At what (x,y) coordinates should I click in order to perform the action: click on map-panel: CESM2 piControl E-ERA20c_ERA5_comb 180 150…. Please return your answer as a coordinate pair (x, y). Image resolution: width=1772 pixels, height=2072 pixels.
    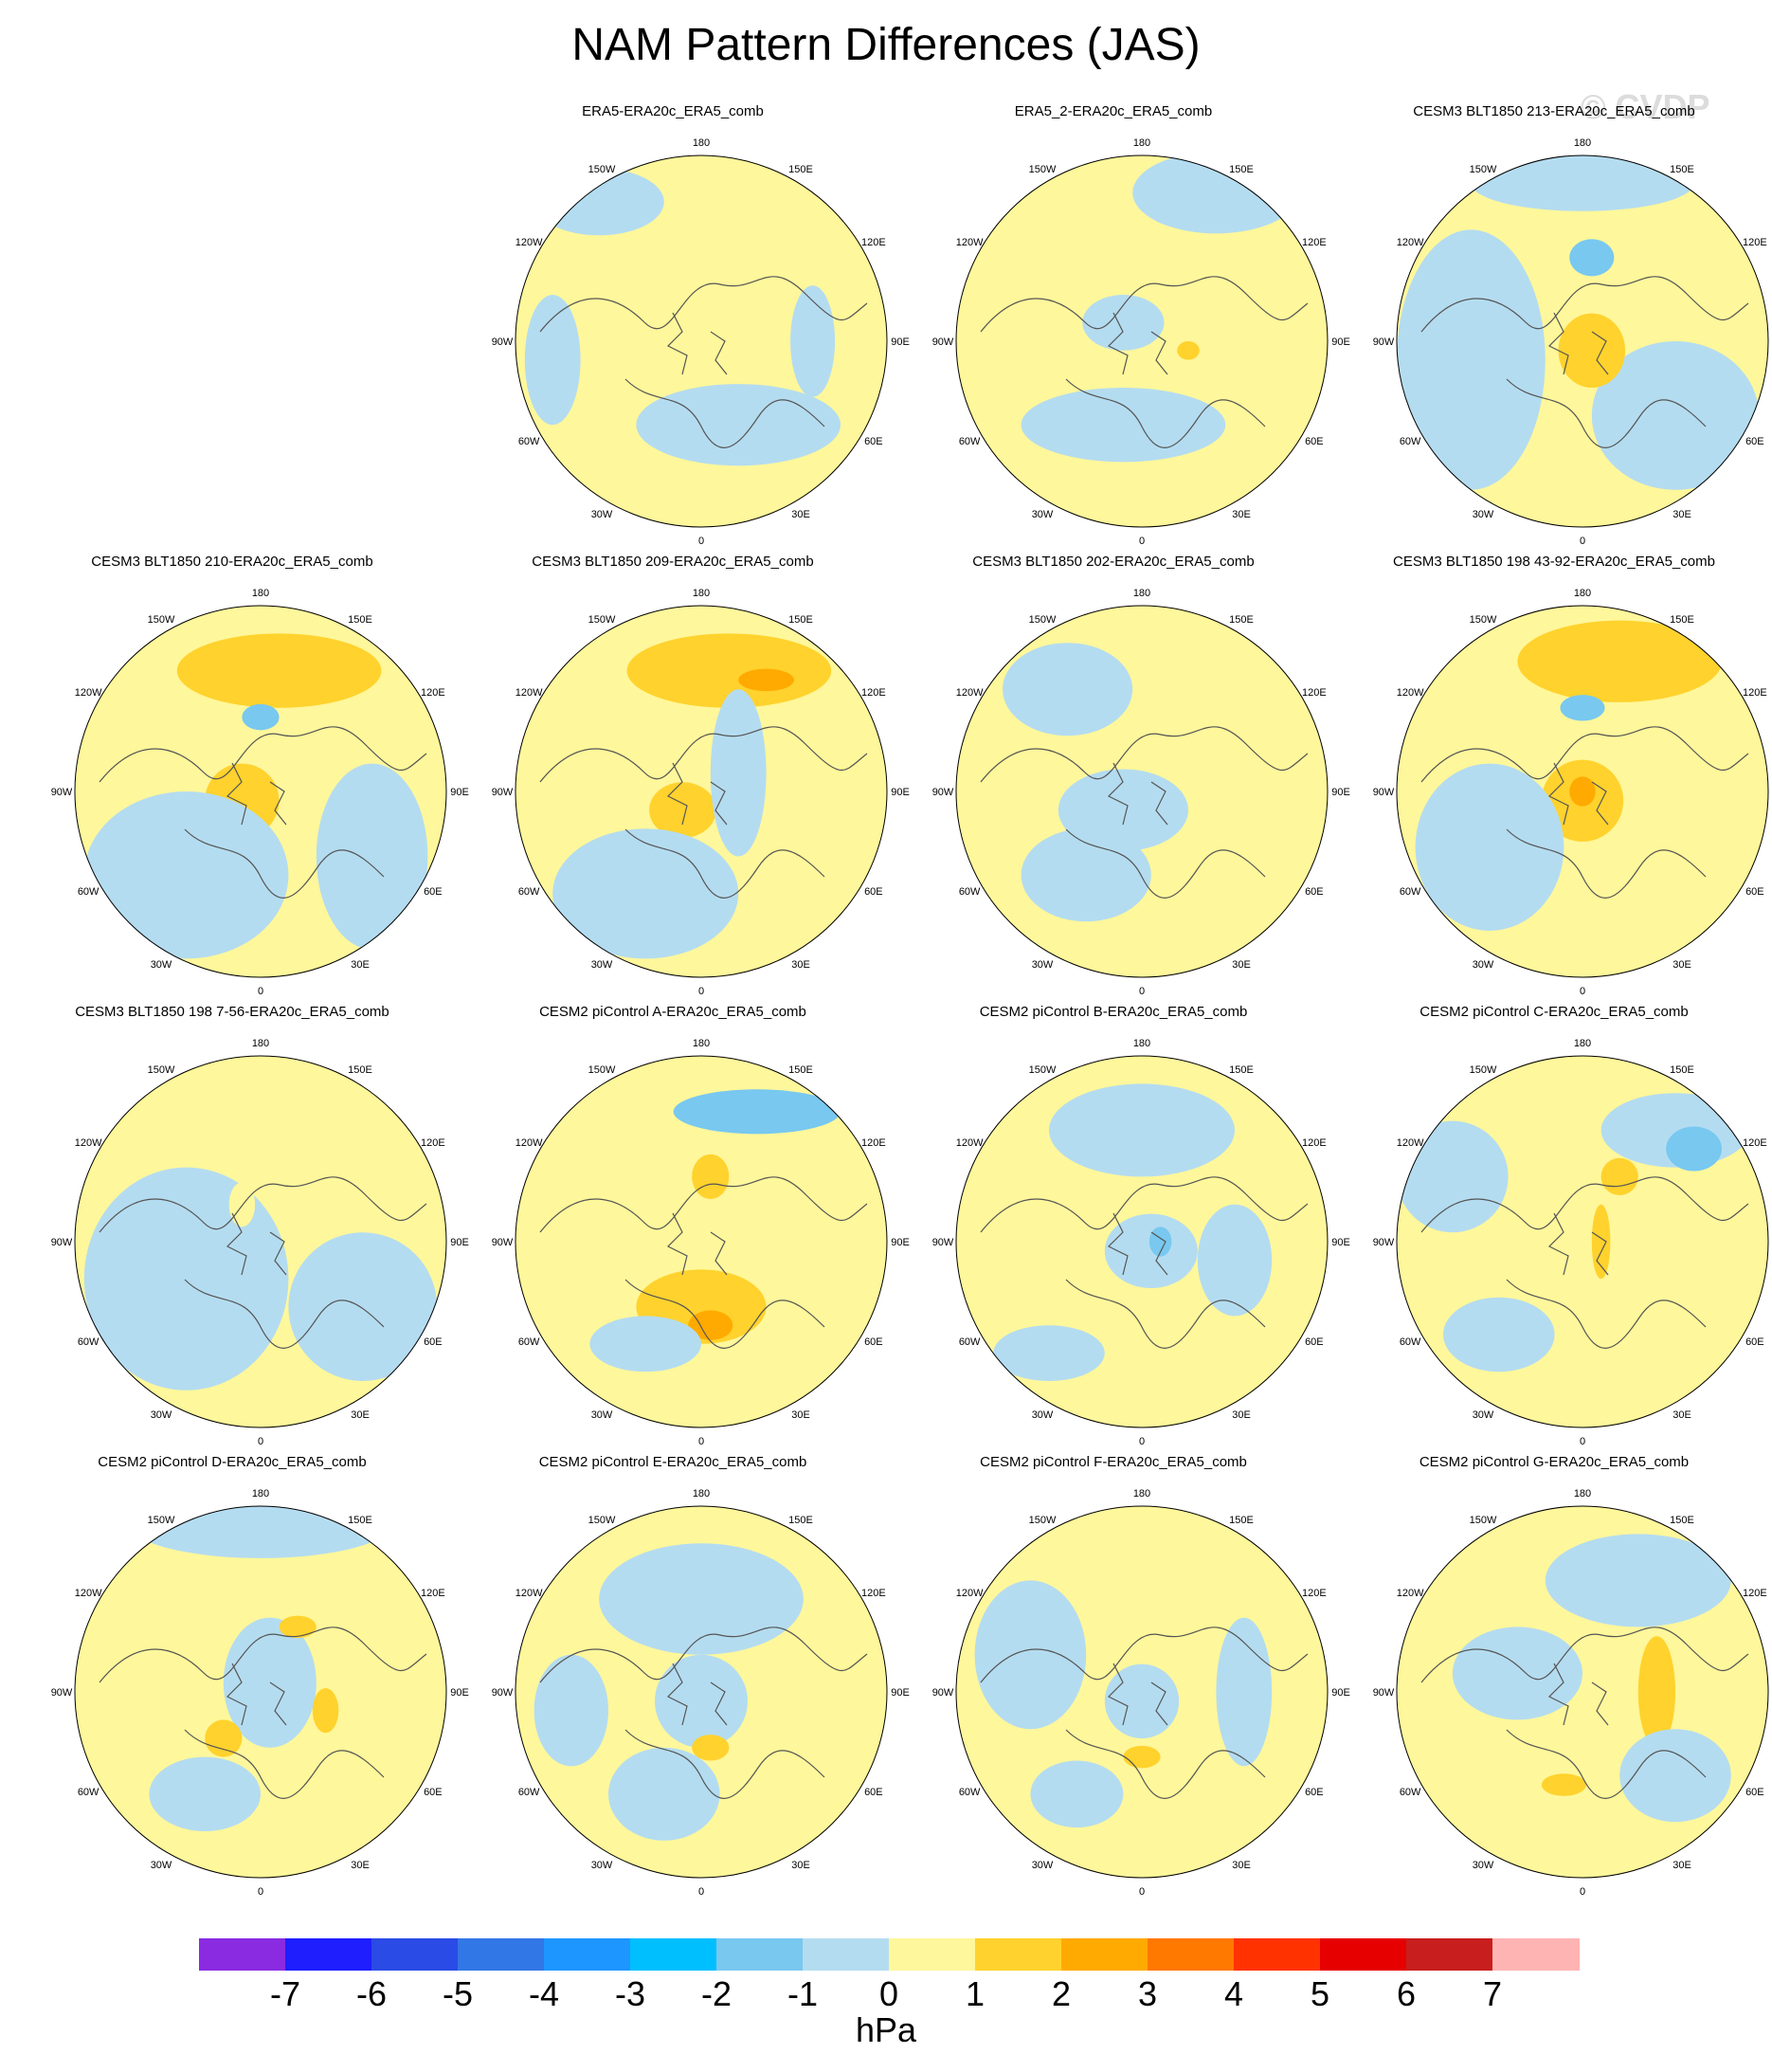
    Looking at the image, I should click on (701, 1684).